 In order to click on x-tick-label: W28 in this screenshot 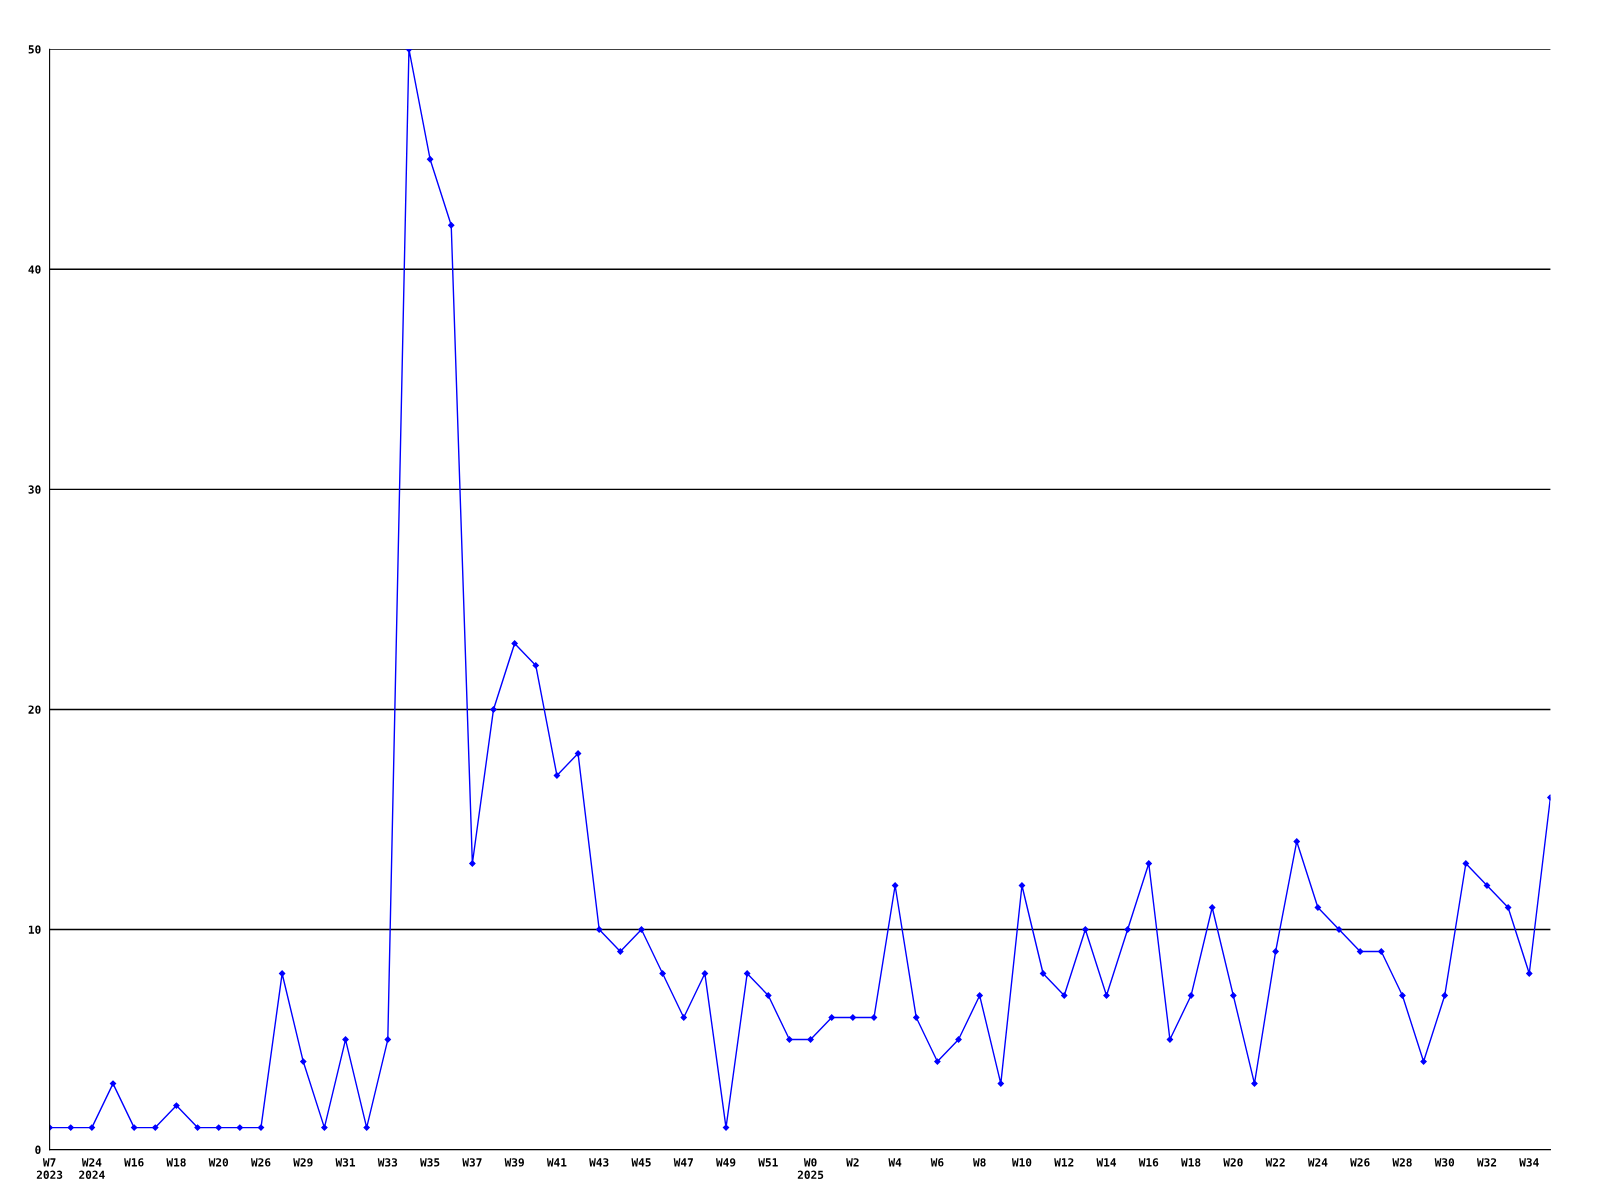, I will do `click(1402, 1162)`.